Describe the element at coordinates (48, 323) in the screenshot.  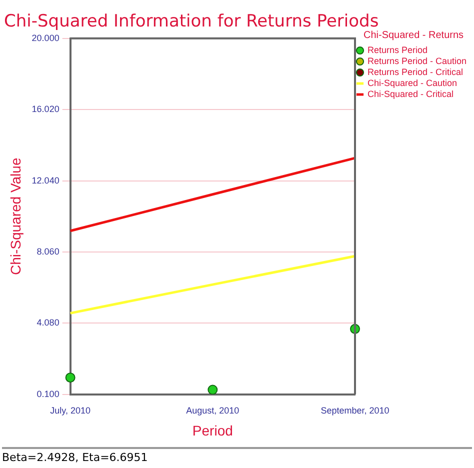
I see `y-tick-label: 4.080` at that location.